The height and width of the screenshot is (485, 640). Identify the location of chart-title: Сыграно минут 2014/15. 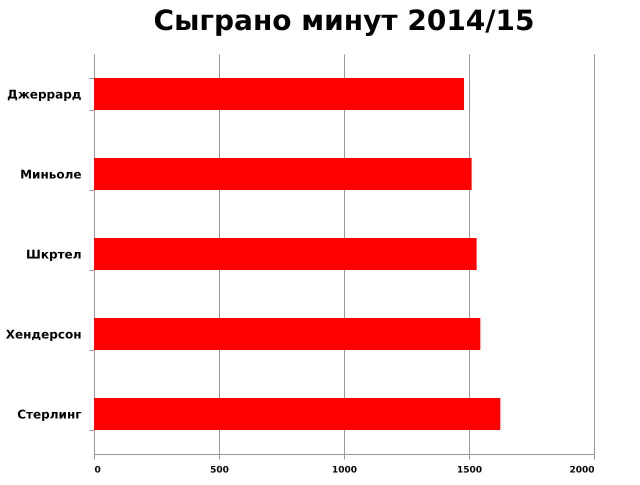
(344, 20).